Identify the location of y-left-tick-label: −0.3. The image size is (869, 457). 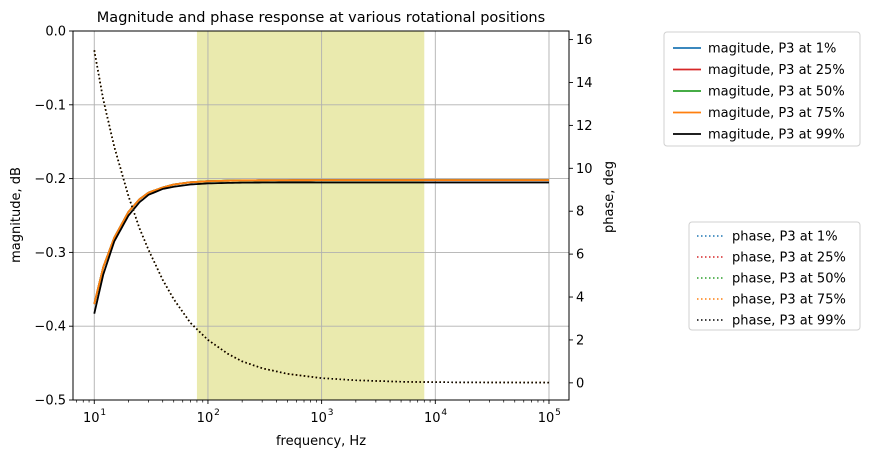
(50, 253).